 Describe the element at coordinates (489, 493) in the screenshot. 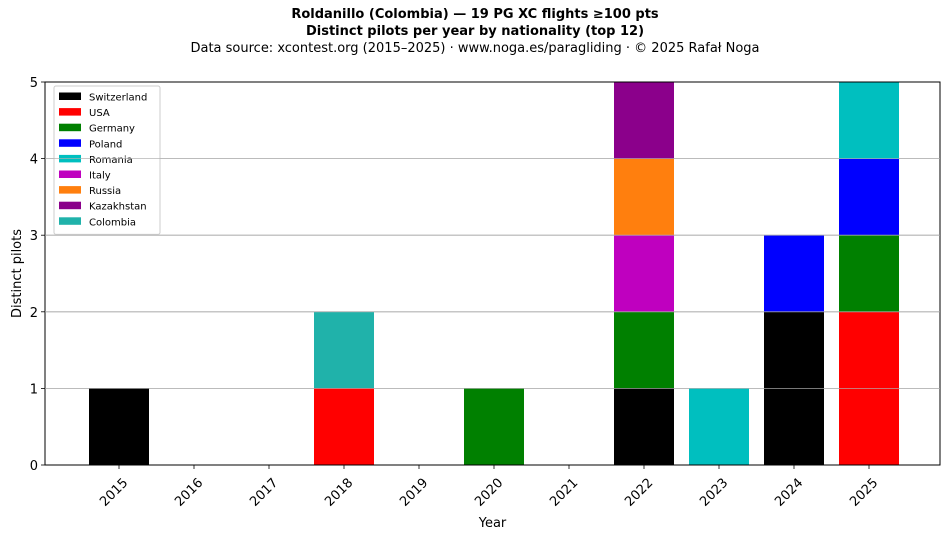

I see `x-tick-label: 2020` at that location.